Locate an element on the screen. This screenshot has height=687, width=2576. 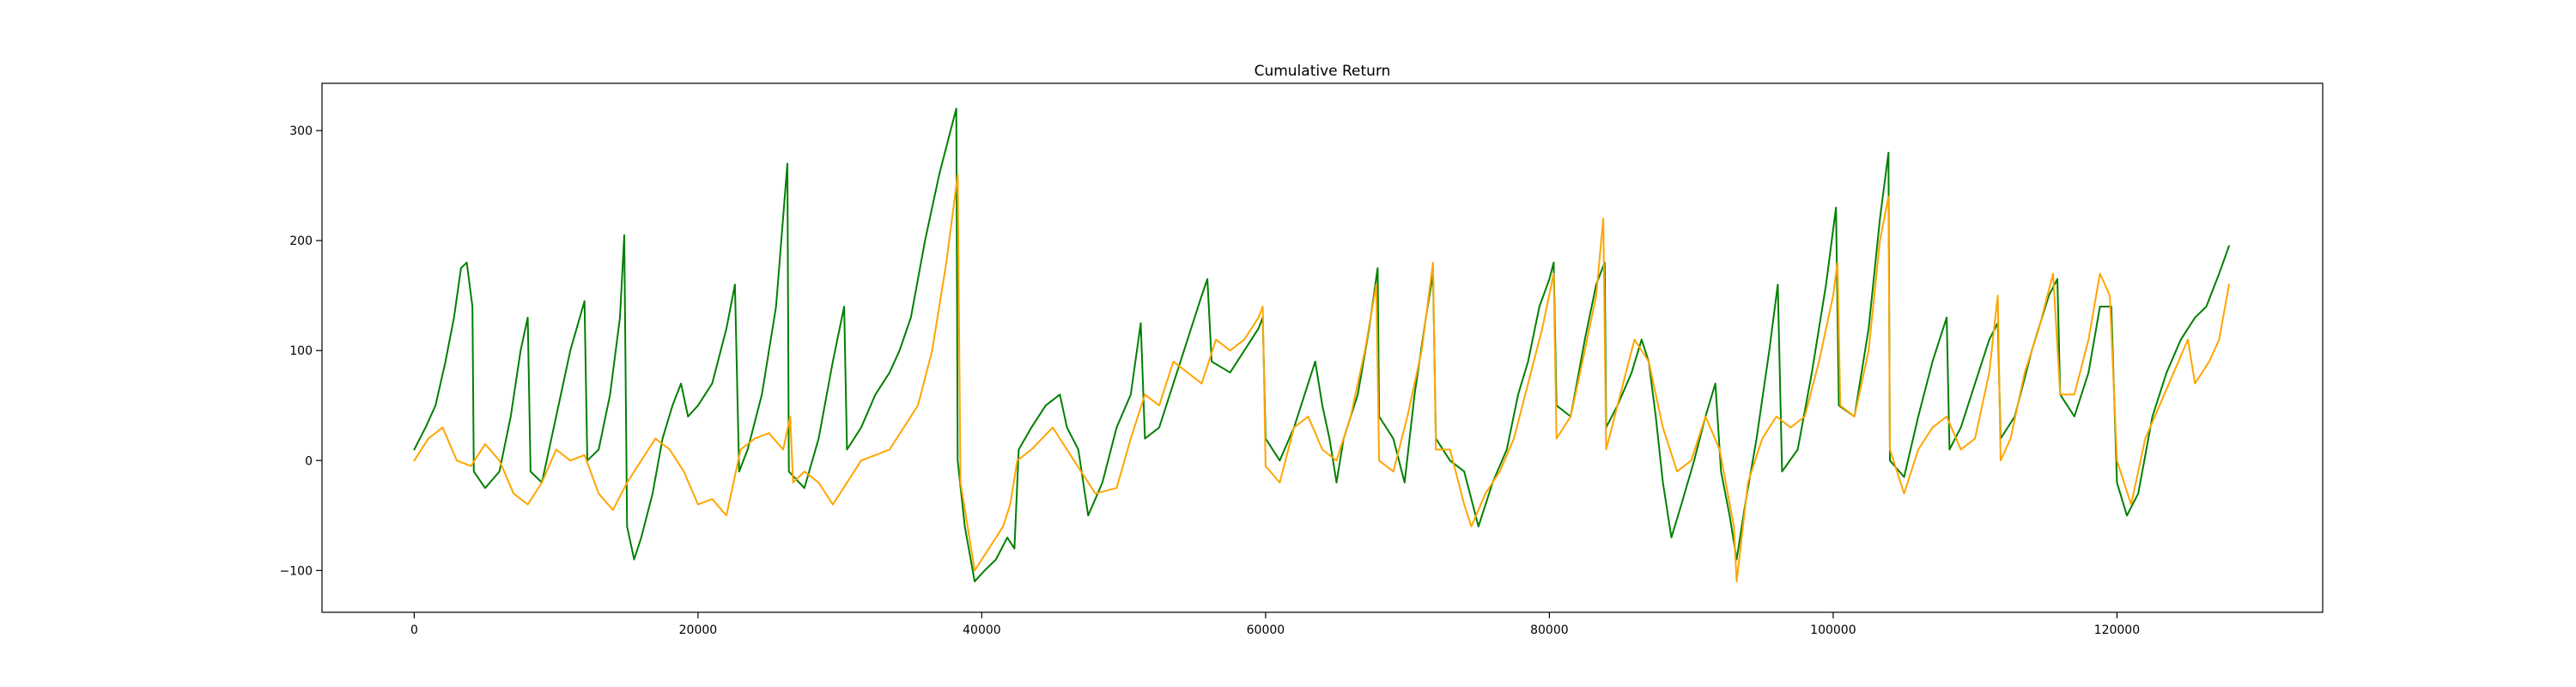
x-tick-label: 0 is located at coordinates (414, 630).